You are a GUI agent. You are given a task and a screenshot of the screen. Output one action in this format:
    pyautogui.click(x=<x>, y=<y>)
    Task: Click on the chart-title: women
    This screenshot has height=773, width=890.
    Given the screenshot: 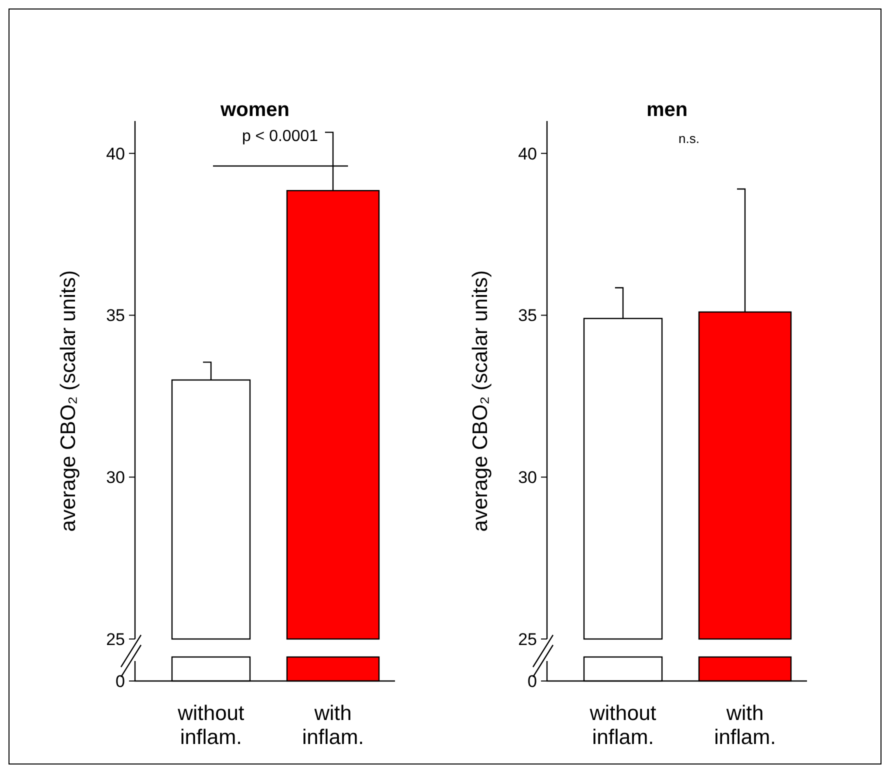 What is the action you would take?
    pyautogui.click(x=255, y=110)
    